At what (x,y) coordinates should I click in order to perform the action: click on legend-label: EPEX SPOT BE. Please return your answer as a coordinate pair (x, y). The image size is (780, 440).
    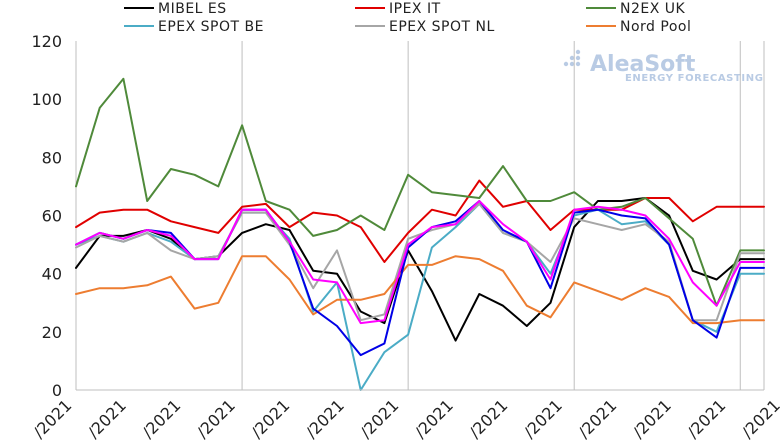
    Looking at the image, I should click on (211, 27).